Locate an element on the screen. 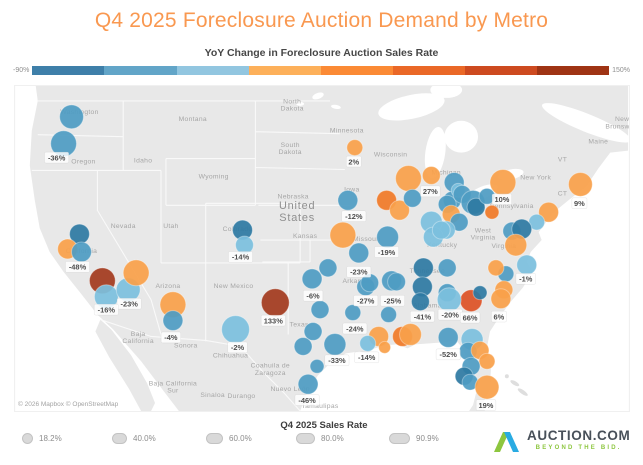 The width and height of the screenshot is (643, 465). bubble-label: -1% is located at coordinates (526, 279).